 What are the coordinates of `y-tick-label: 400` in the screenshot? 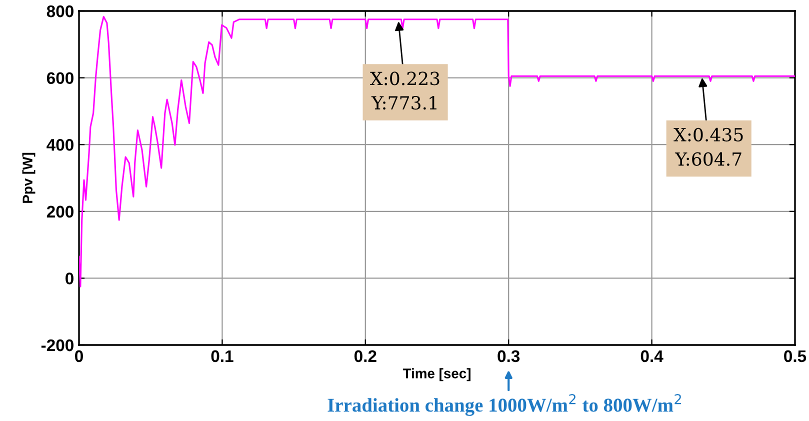 It's located at (60, 145).